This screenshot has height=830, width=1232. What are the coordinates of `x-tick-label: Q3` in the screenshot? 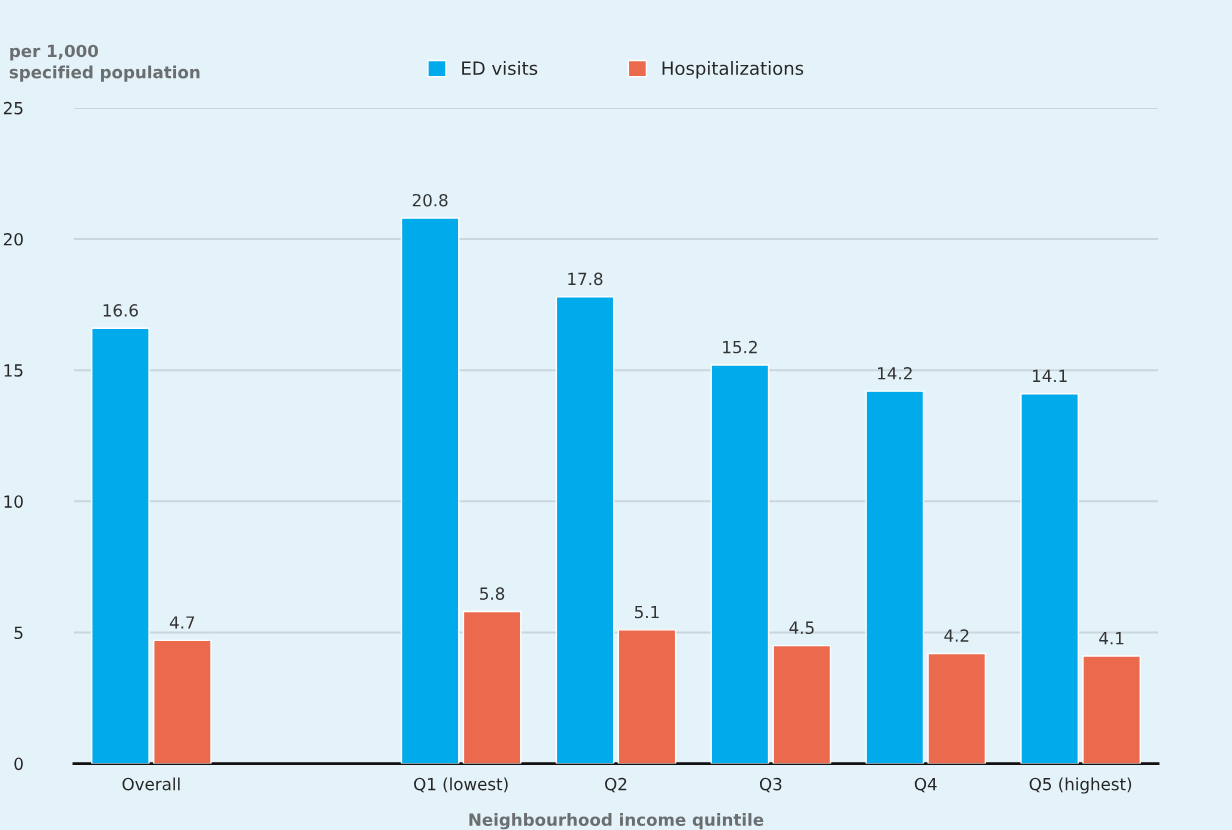 It's located at (770, 785).